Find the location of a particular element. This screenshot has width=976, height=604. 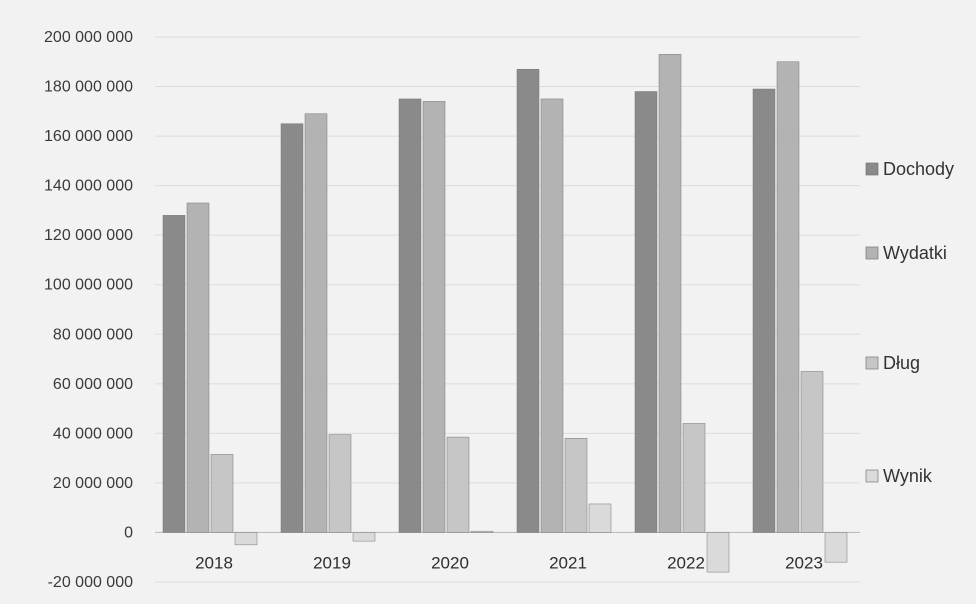

y-tick-label: 180 000 000 is located at coordinates (88, 87).